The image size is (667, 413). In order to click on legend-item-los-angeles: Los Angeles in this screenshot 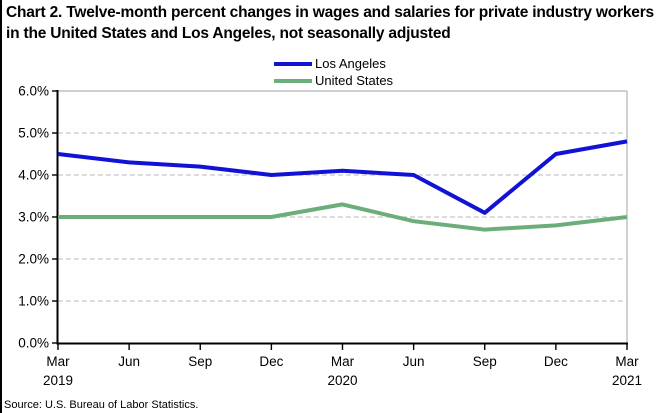, I will do `click(333, 63)`.